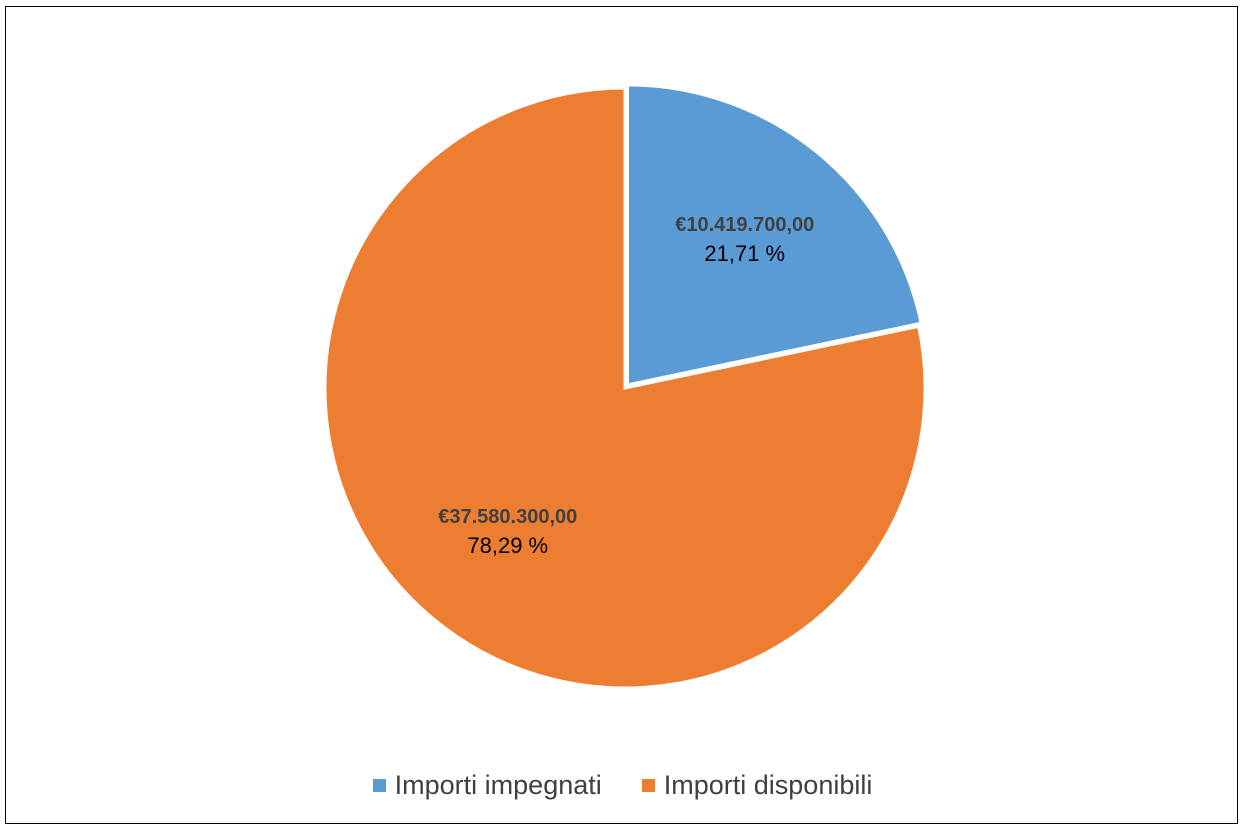 The height and width of the screenshot is (832, 1245). What do you see at coordinates (745, 225) in the screenshot?
I see `slice-value-label: €10.419.700,00` at bounding box center [745, 225].